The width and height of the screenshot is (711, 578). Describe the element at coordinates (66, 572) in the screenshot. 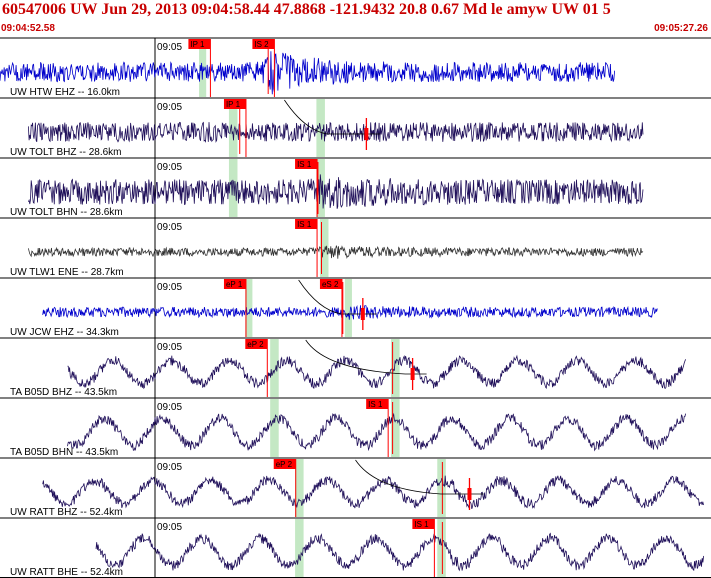

I see `trace-station-label: UW RATT BHE -- 52.4km` at that location.